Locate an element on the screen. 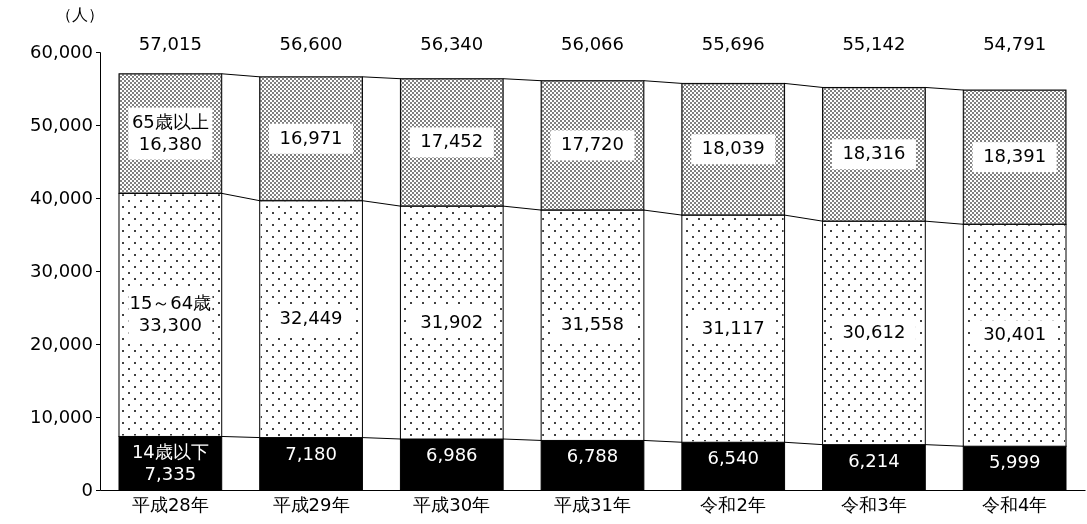  data-label: 16,380 is located at coordinates (170, 143).